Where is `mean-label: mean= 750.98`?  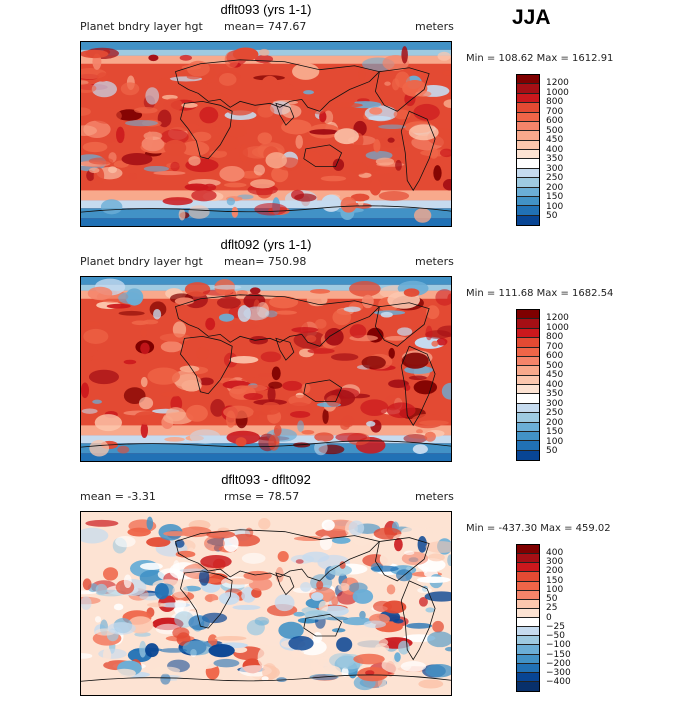 mean-label: mean= 750.98 is located at coordinates (265, 261).